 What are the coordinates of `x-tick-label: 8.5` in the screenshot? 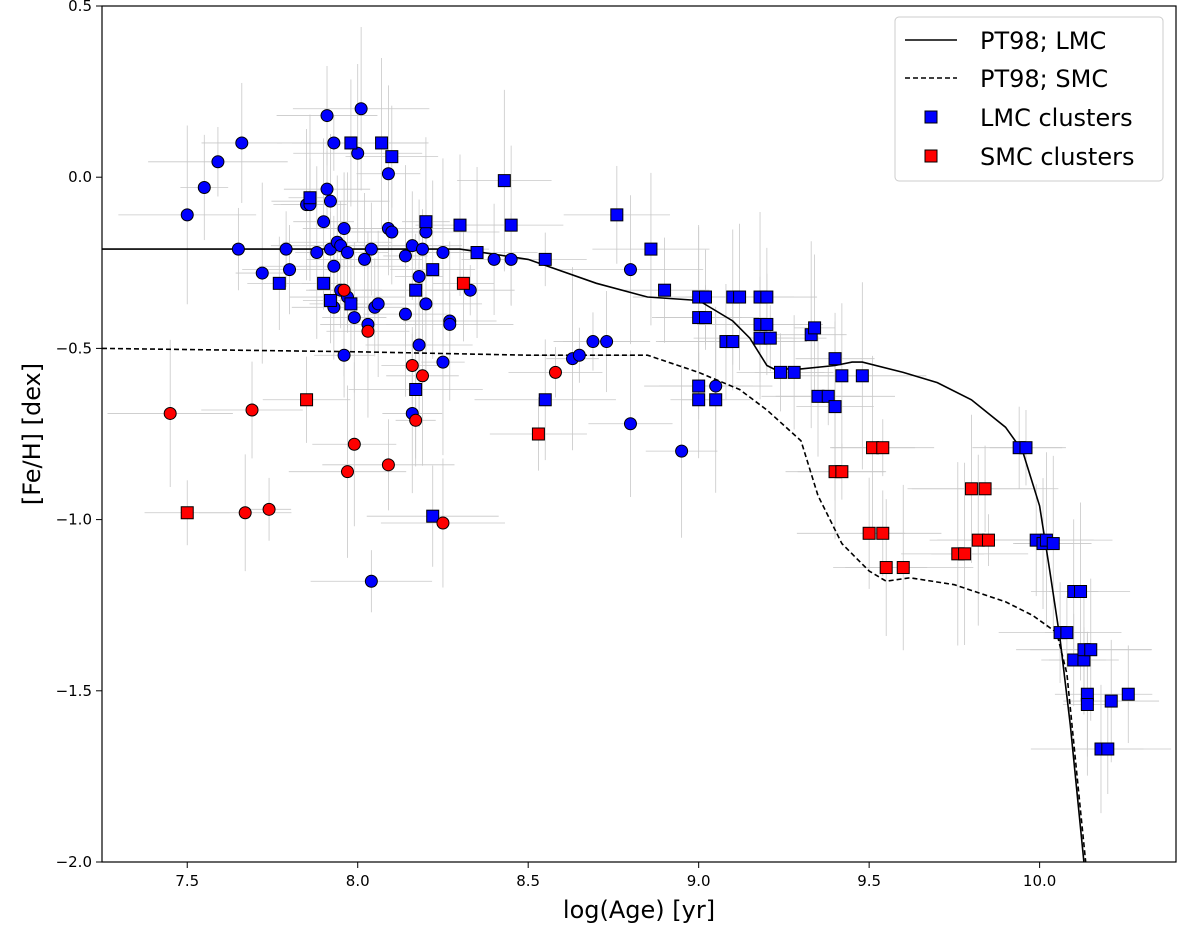 It's located at (528, 881).